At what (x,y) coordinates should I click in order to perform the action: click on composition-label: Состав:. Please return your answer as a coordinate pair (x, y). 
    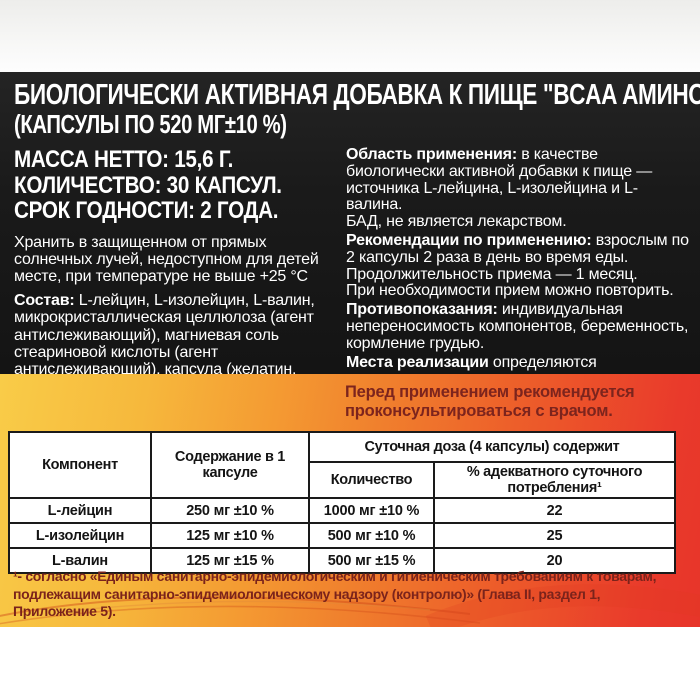
    Looking at the image, I should click on (44, 300).